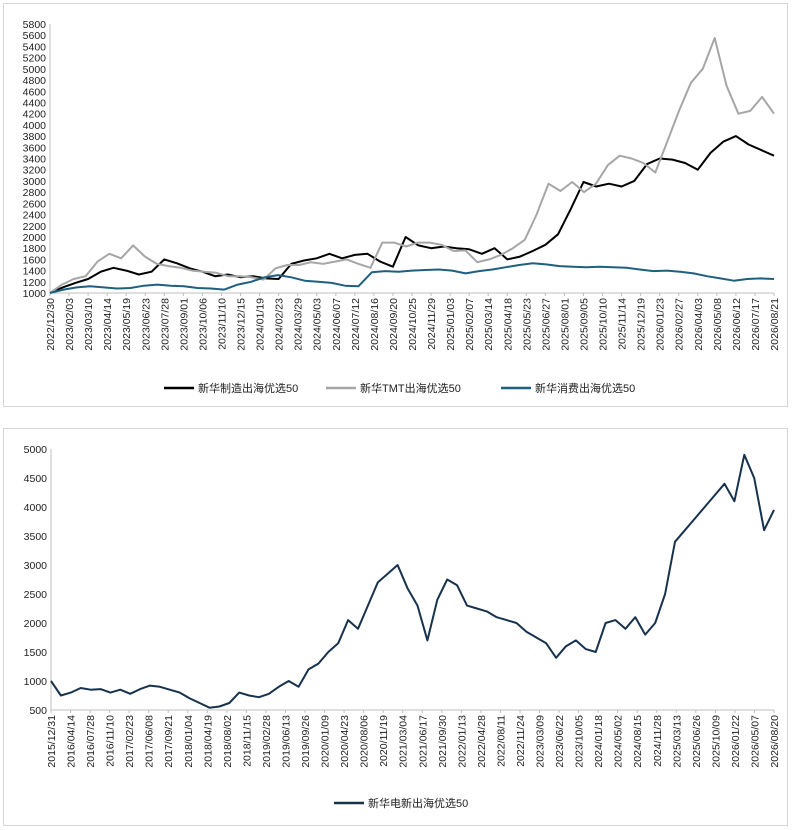 This screenshot has height=830, width=794. I want to click on y-tick-label: 5200, so click(35, 59).